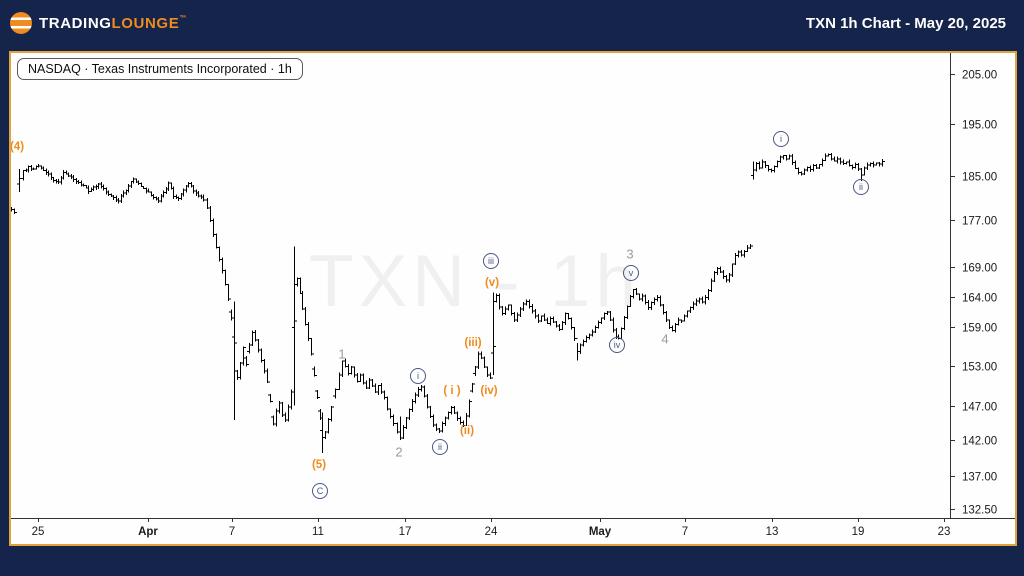  What do you see at coordinates (664, 339) in the screenshot?
I see `wave-label-gray: 4` at bounding box center [664, 339].